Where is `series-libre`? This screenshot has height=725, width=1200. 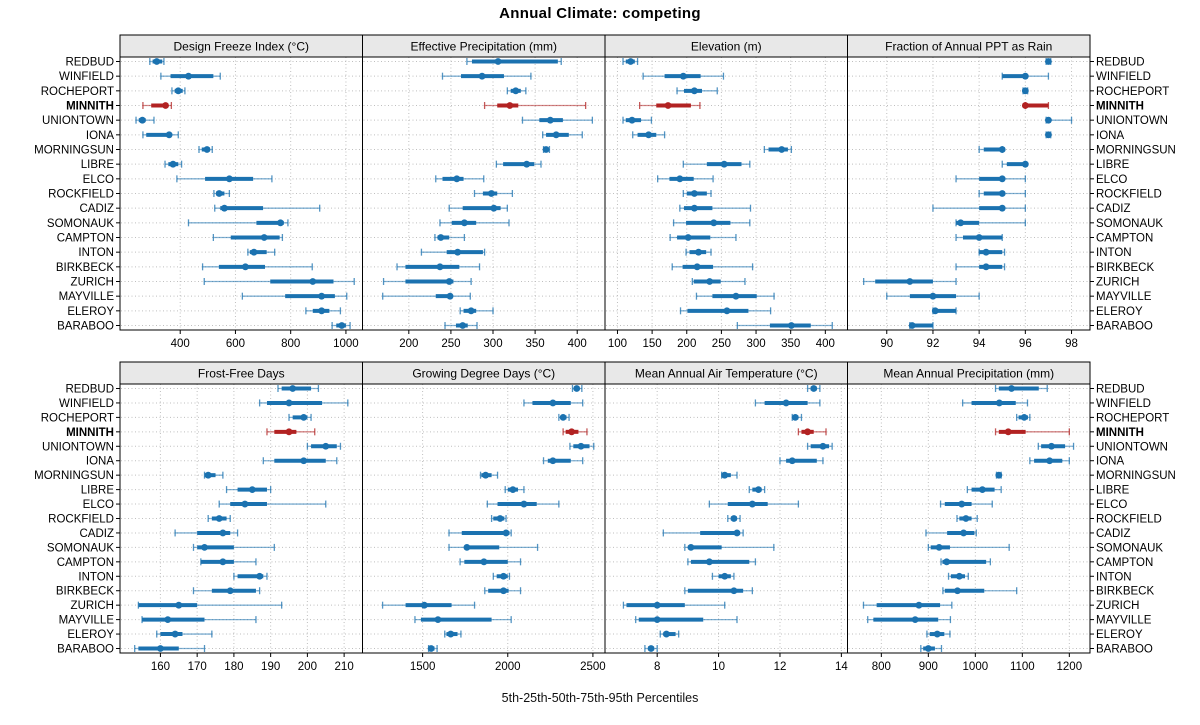 series-libre is located at coordinates (757, 490).